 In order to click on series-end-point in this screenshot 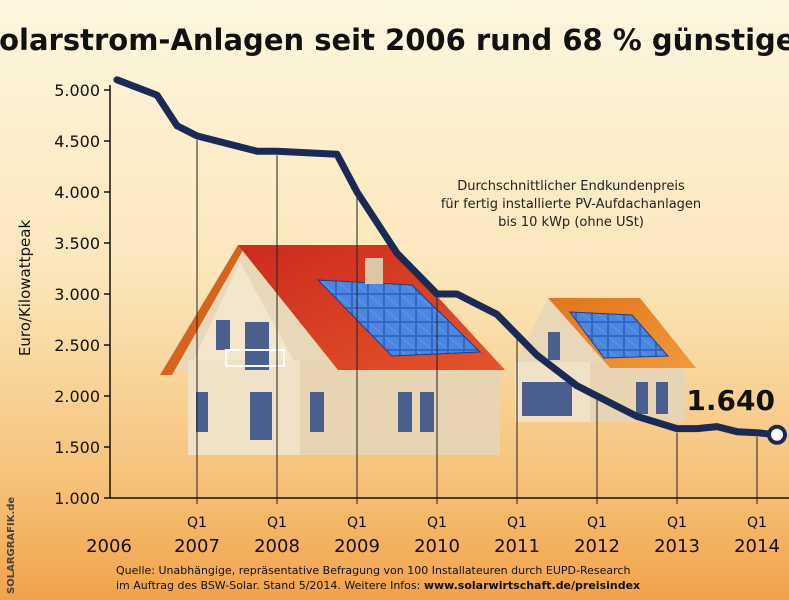, I will do `click(777, 434)`.